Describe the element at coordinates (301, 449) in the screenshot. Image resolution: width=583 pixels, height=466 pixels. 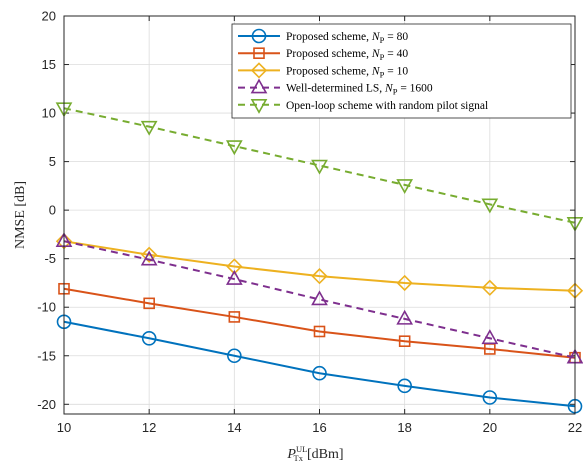
I see `x-axis-label-sup: UL` at that location.